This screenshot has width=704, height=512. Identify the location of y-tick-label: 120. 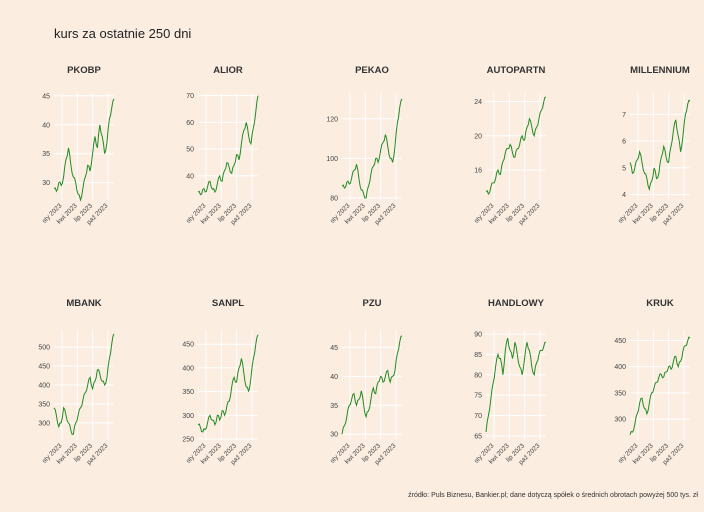
(332, 119).